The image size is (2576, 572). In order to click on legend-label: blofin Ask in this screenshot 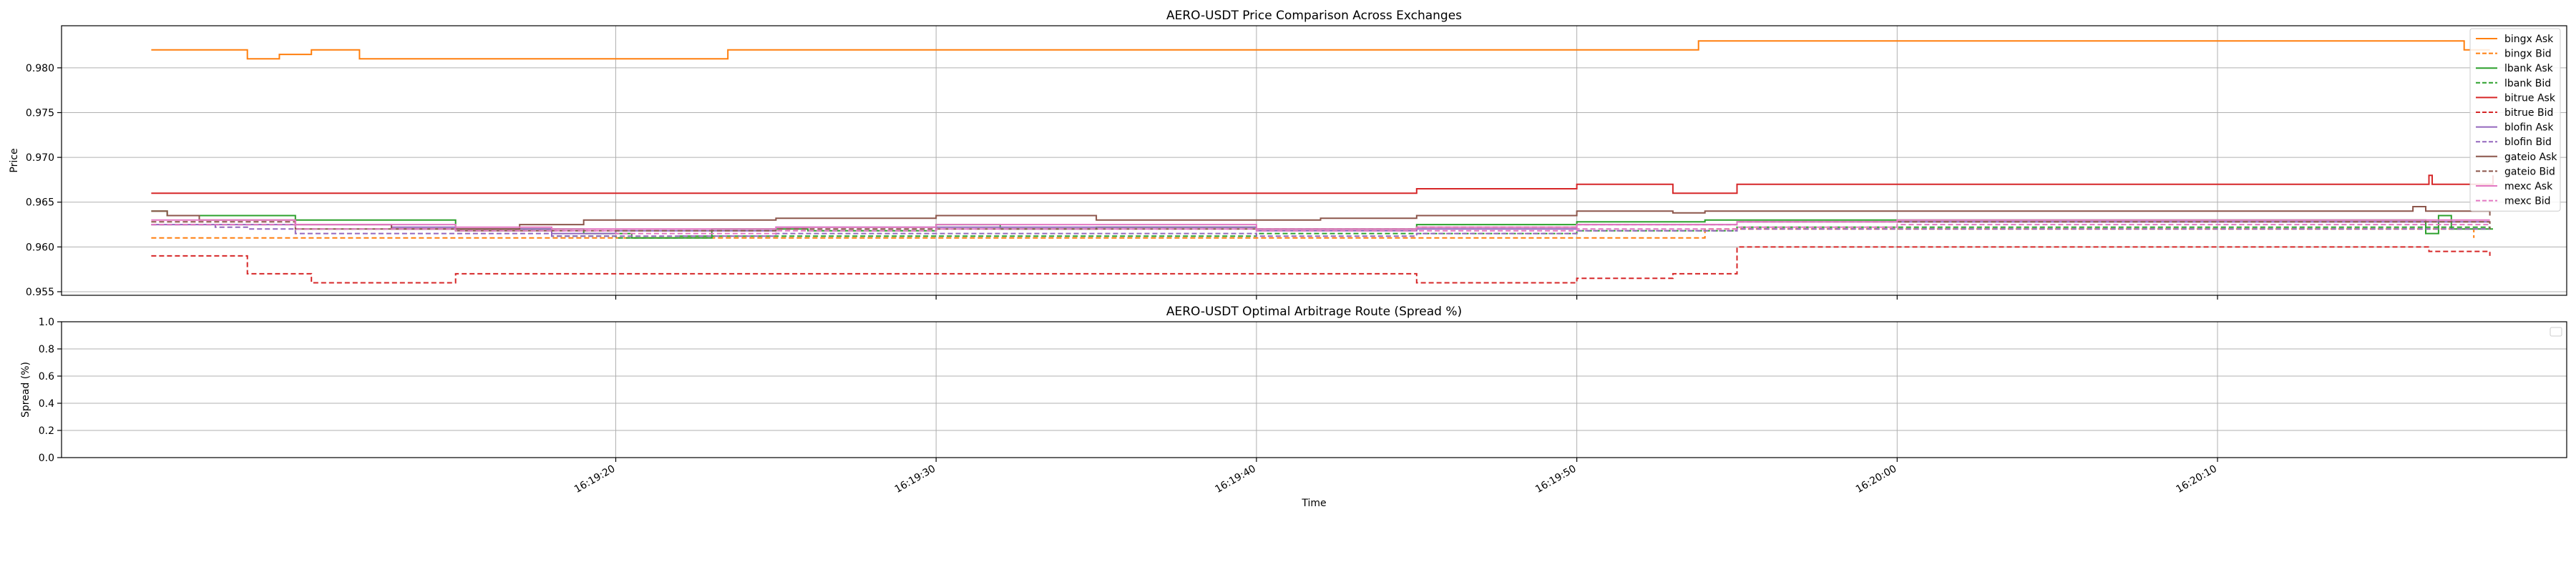, I will do `click(2529, 128)`.